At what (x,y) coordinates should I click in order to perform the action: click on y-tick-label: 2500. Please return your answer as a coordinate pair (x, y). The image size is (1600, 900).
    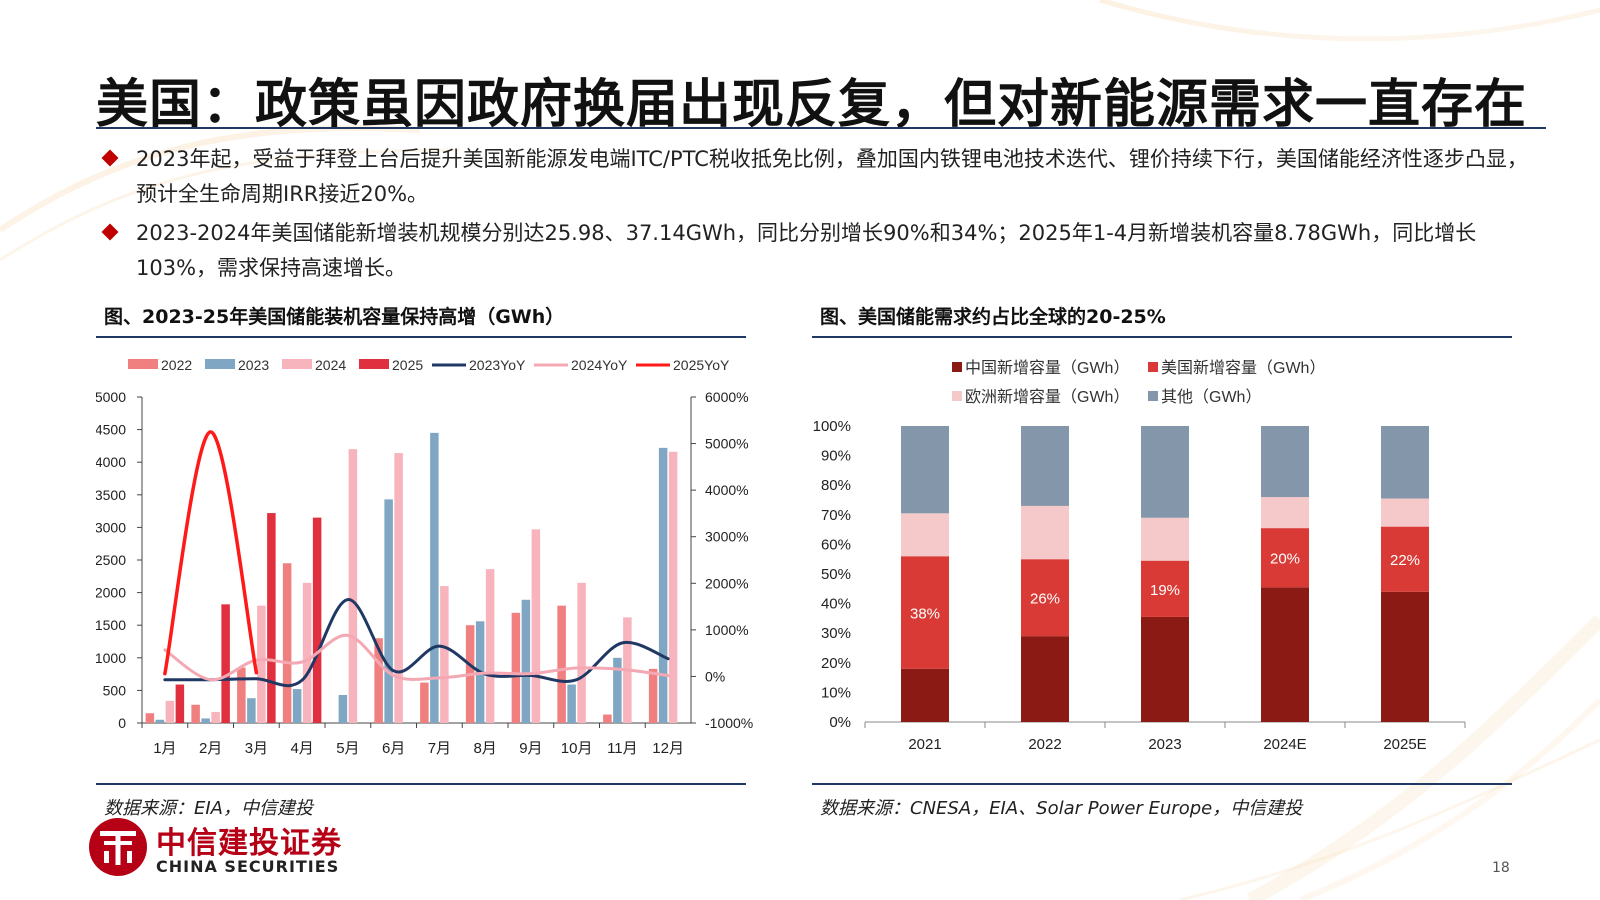
    Looking at the image, I should click on (111, 560).